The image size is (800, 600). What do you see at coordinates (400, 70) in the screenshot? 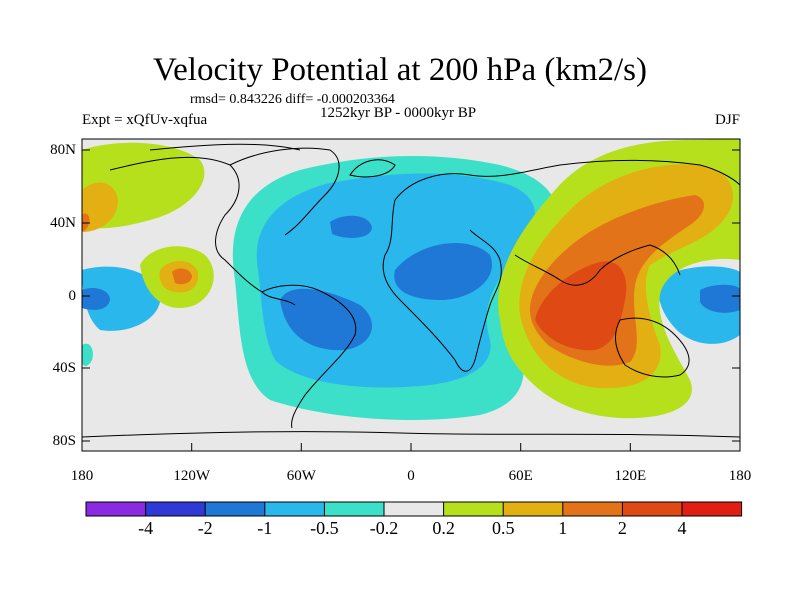
I see `plot-title: Velocity Potential at 200 hPa (km2/s)` at bounding box center [400, 70].